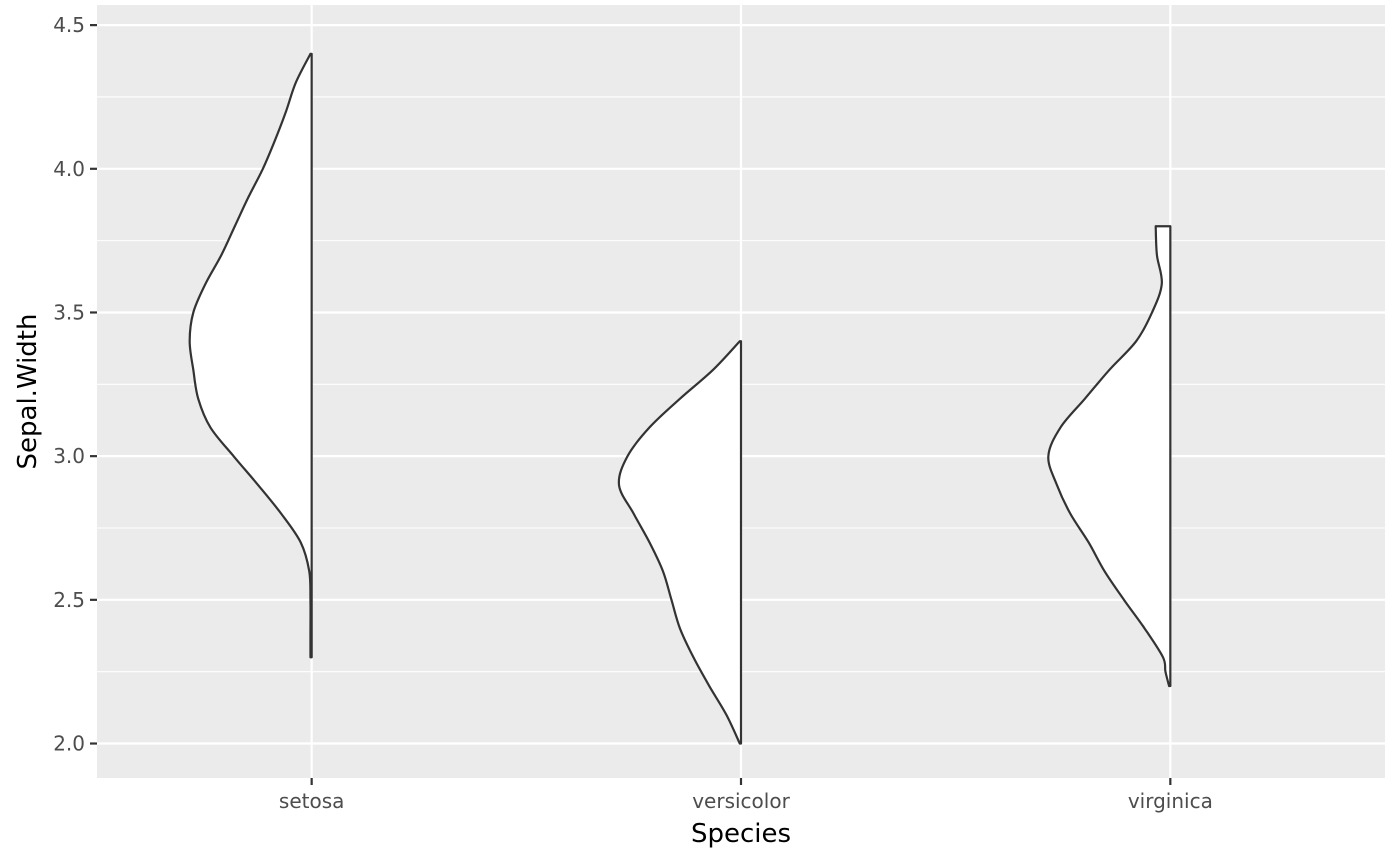  I want to click on y-tick-label: 3.5, so click(69, 312).